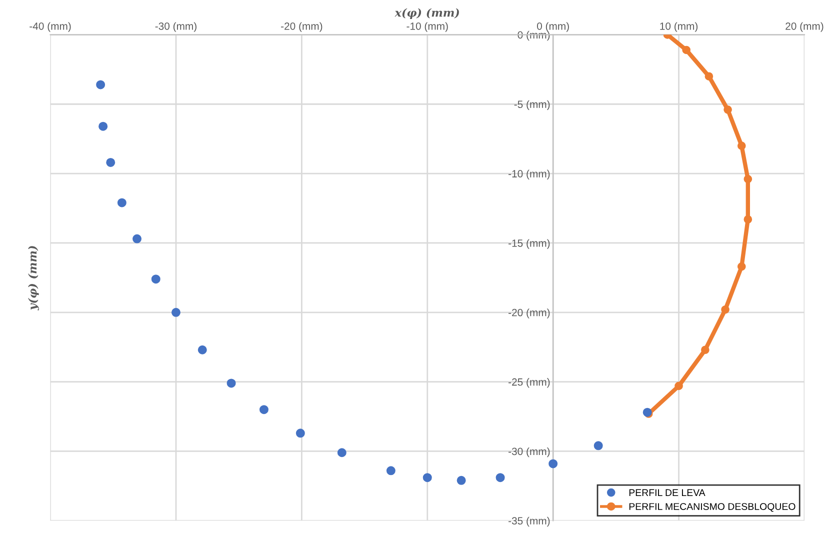  I want to click on y-axis-title: y(φ) (mm), so click(33, 278).